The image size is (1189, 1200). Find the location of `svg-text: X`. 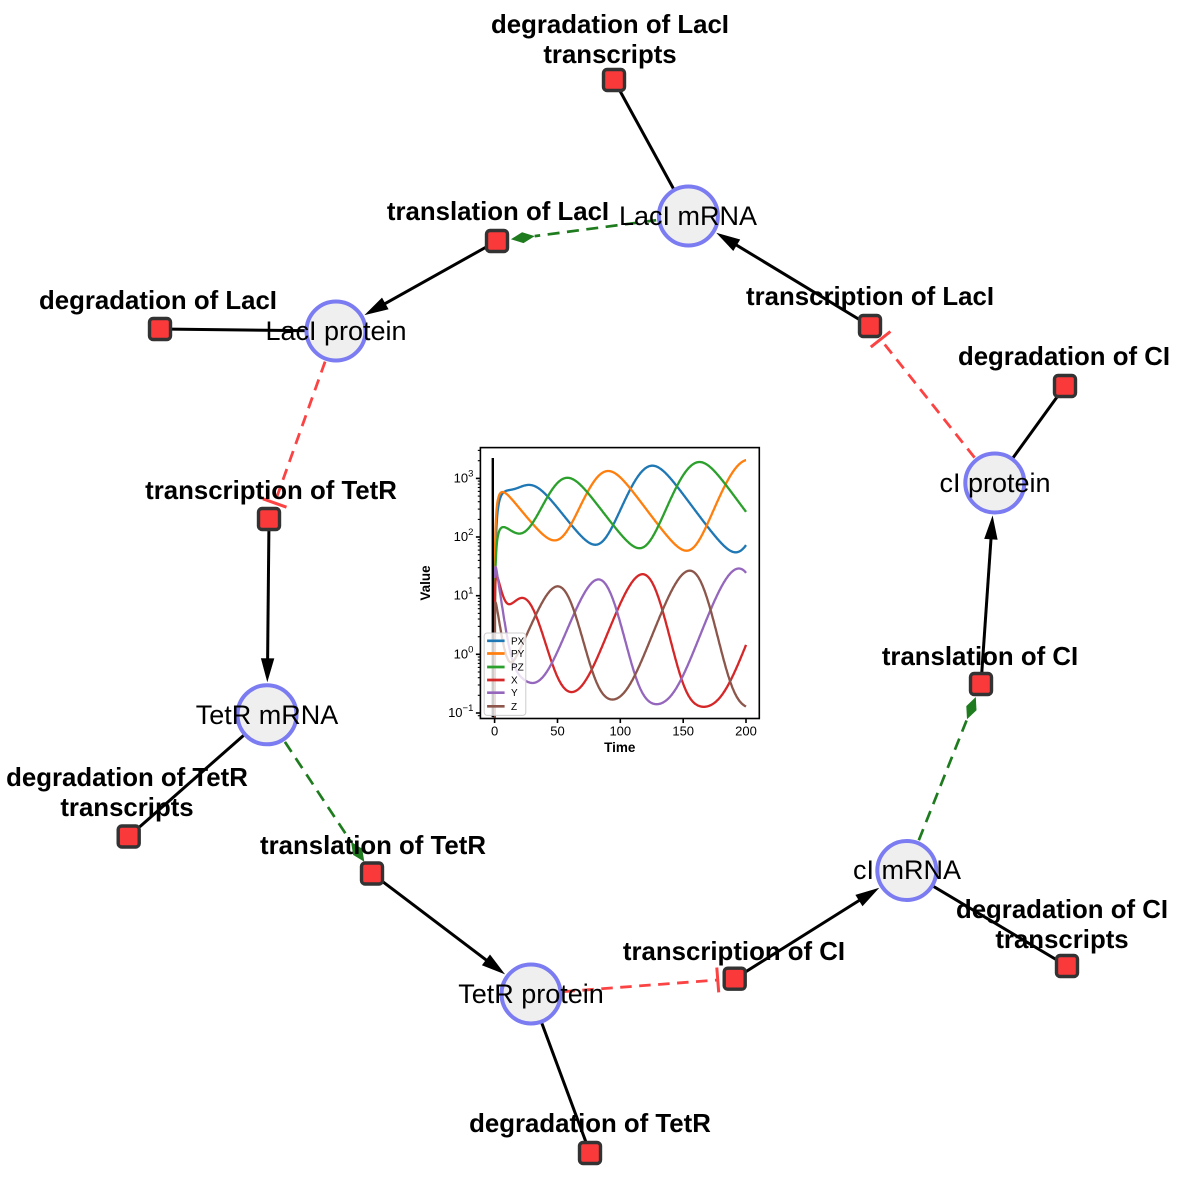

svg-text: X is located at coordinates (514, 681).